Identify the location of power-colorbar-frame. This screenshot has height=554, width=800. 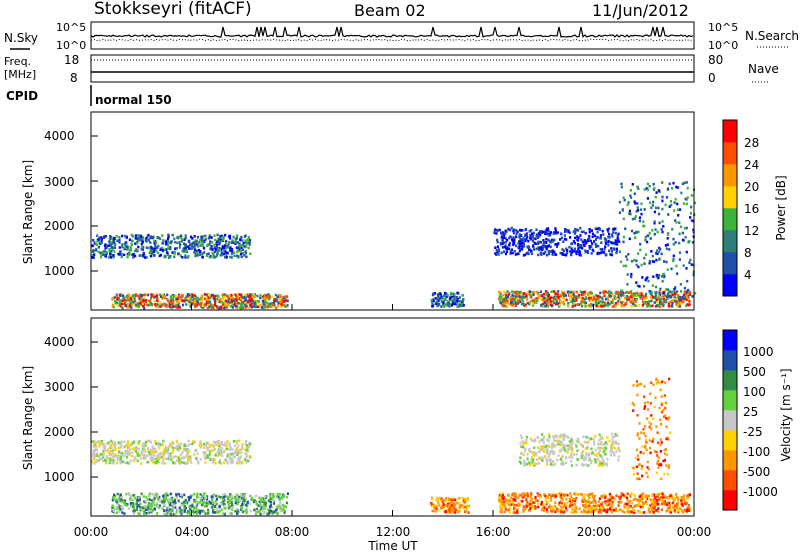
(730, 208).